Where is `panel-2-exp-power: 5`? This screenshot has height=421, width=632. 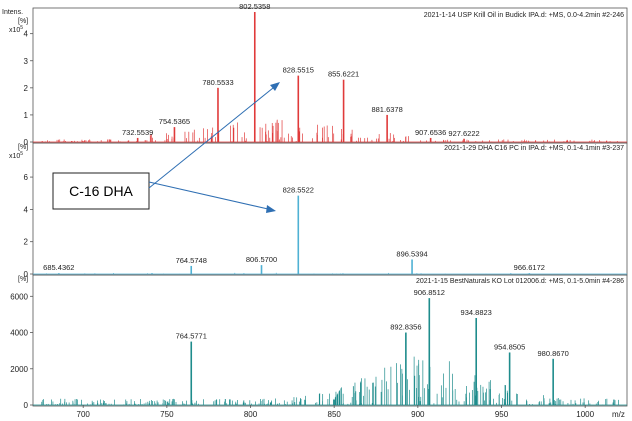 panel-2-exp-power: 5 is located at coordinates (21, 154).